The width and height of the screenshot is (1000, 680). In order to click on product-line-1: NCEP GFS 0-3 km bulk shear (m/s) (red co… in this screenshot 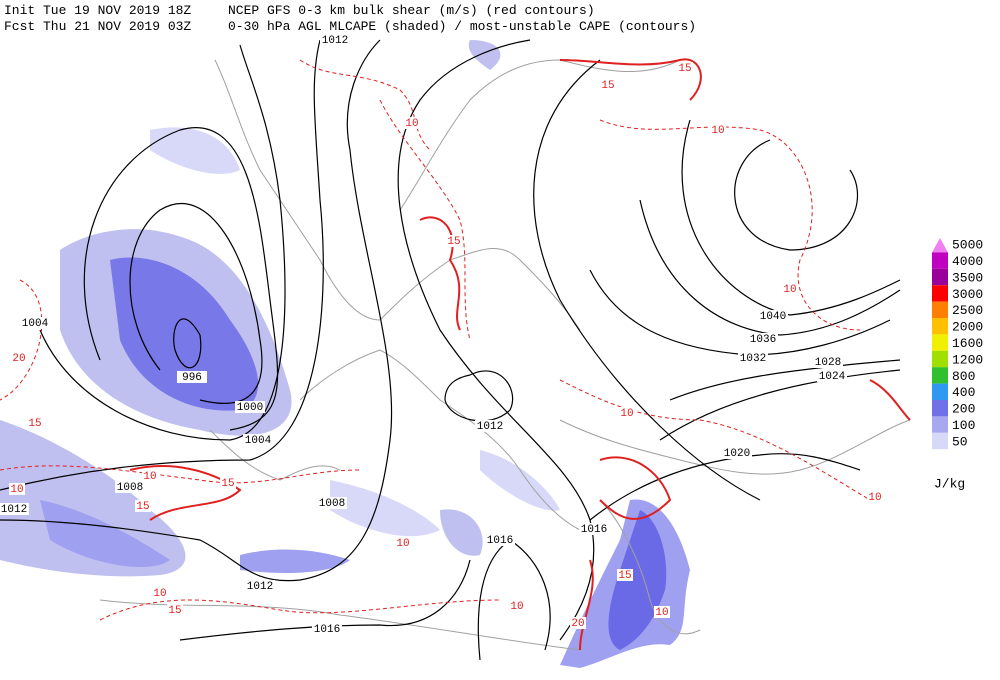, I will do `click(411, 10)`.